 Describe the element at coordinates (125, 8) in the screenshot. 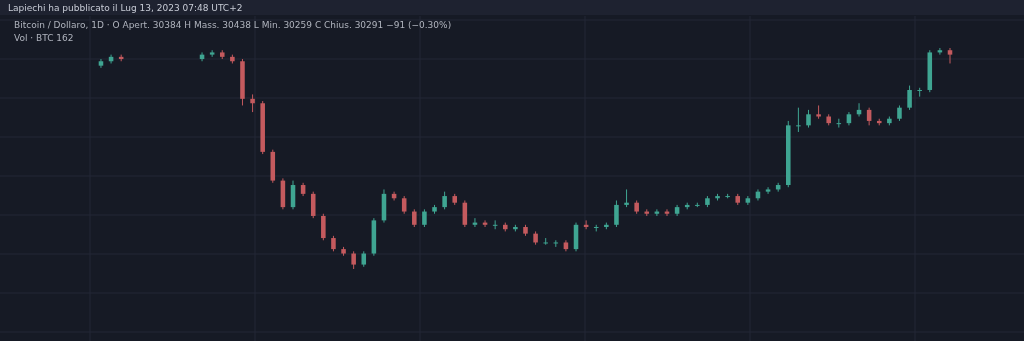

I see `chart-title: Lapiechi ha pubblicato il Lug 13, 2023 07:48 UTC+2` at that location.